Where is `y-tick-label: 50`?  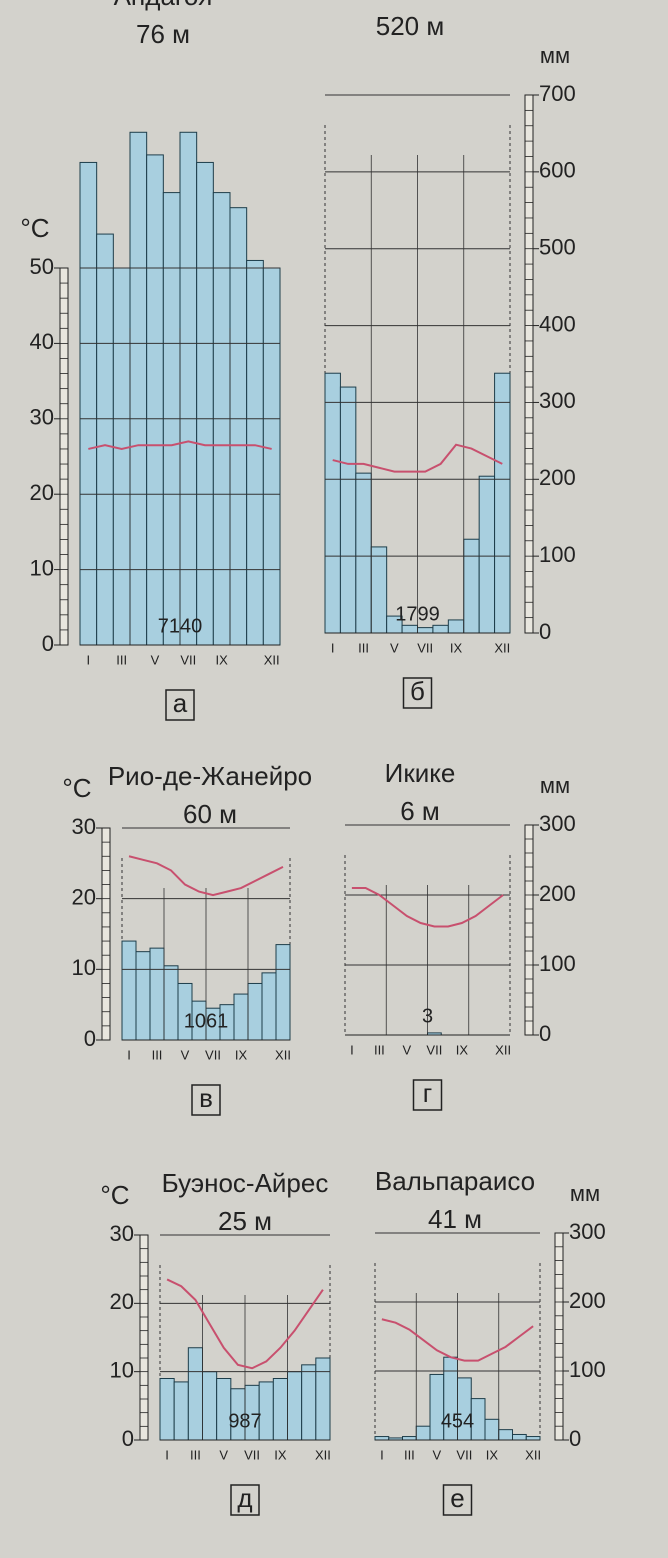 y-tick-label: 50 is located at coordinates (42, 266).